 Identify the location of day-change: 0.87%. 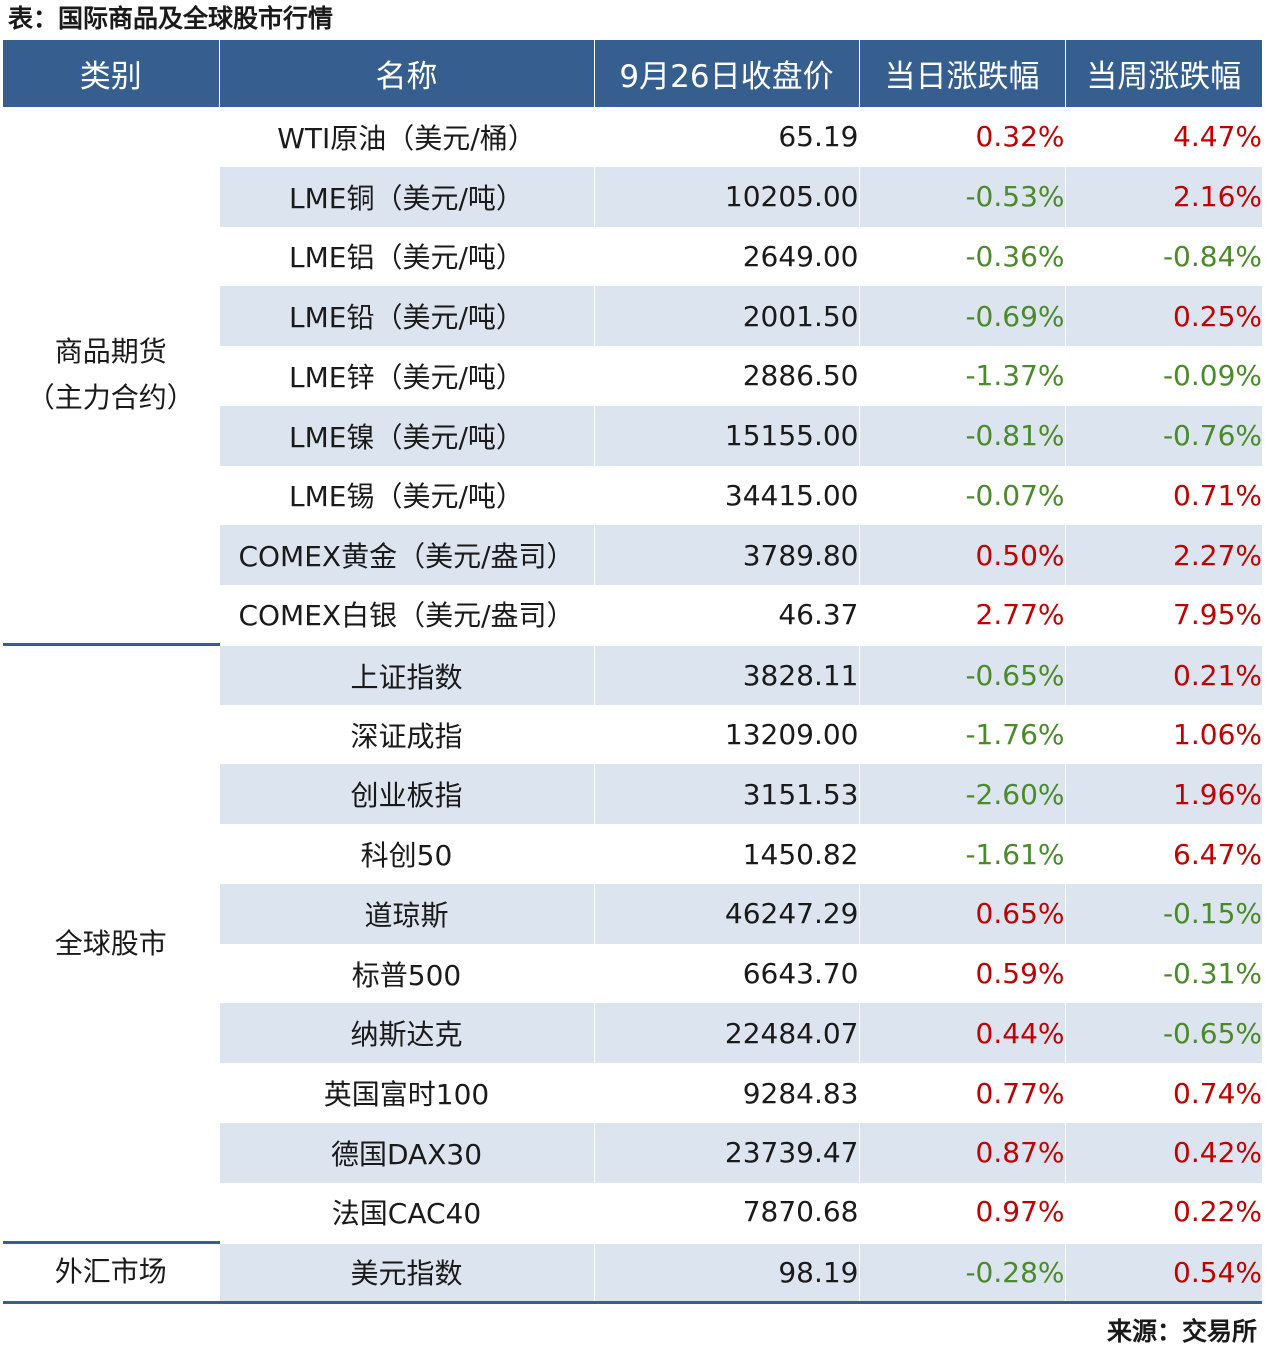
(961, 1153).